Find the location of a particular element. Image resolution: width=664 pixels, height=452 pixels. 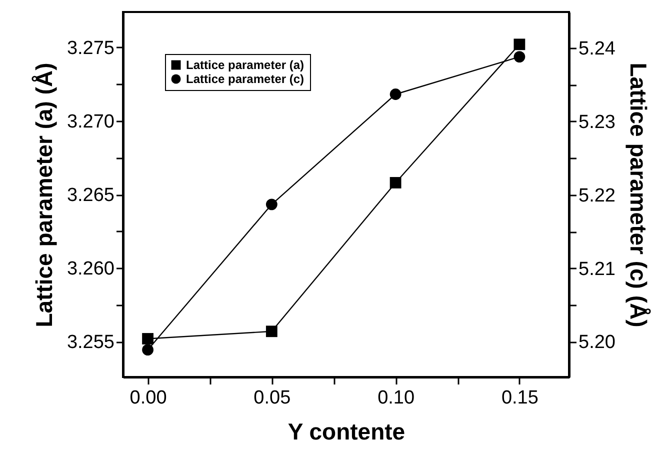

legend-label: Lattice parameter (c) is located at coordinates (245, 79).